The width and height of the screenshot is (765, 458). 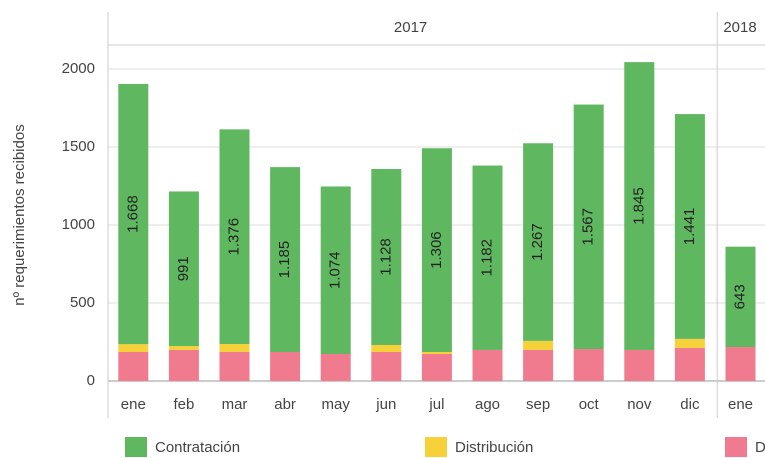 I want to click on data-label: 643, so click(x=739, y=296).